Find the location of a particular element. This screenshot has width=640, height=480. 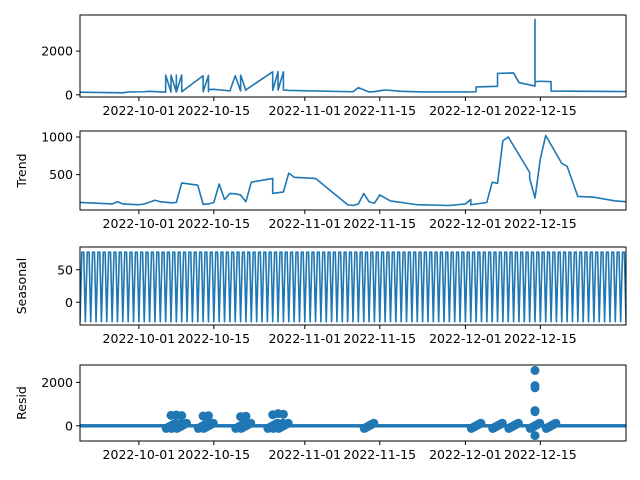

trend-series-line is located at coordinates (353, 170).